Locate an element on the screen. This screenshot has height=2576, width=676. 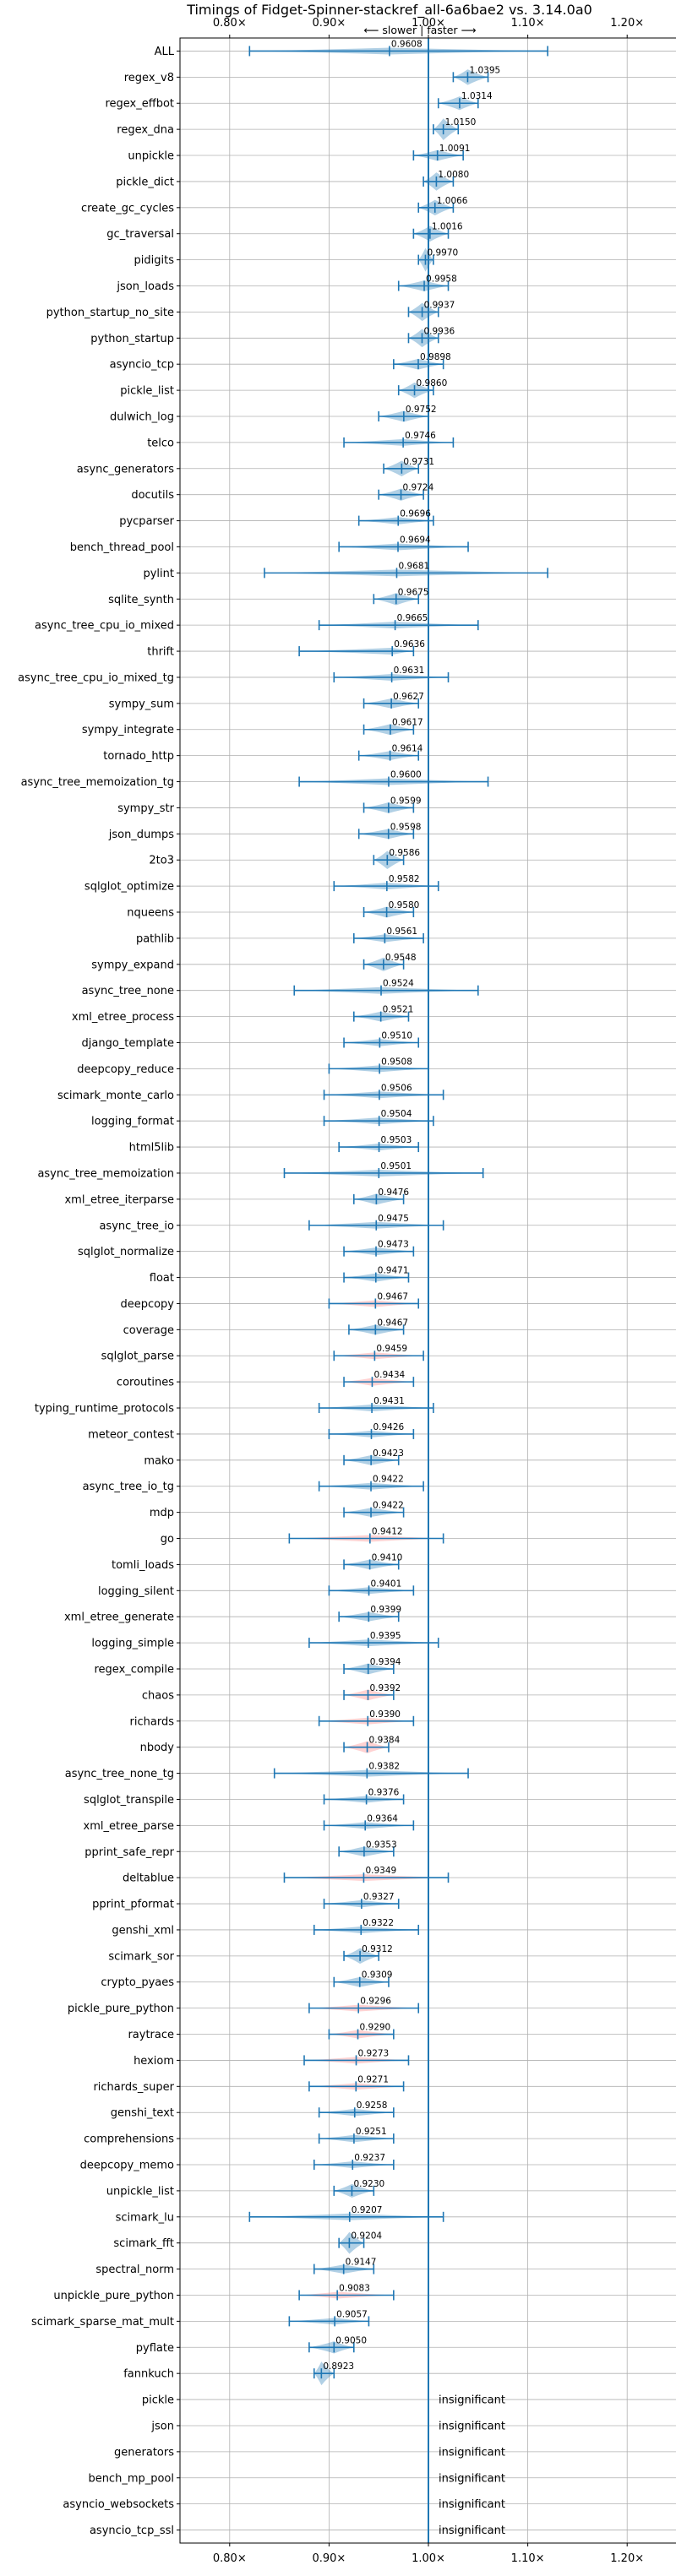
benchmark-label: spectral_norm is located at coordinates (134, 2270).